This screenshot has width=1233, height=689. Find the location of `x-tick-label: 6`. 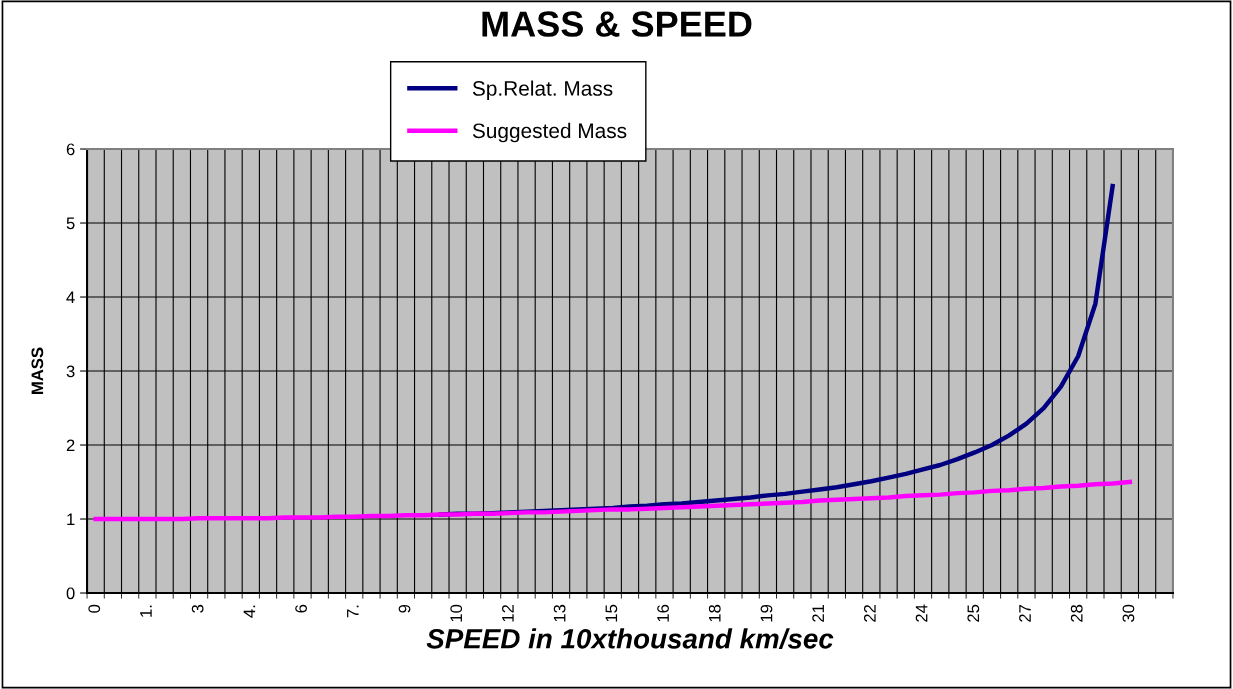

x-tick-label: 6 is located at coordinates (301, 608).